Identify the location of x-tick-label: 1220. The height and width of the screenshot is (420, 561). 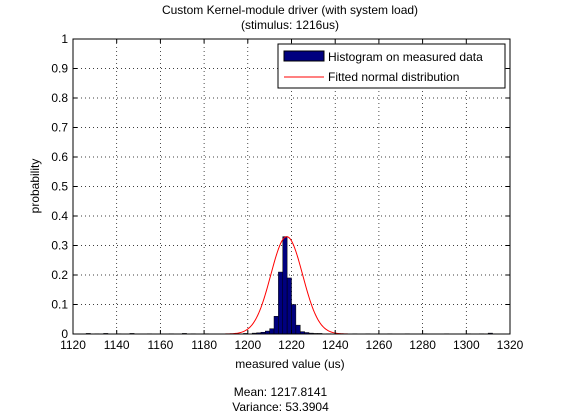
(291, 345).